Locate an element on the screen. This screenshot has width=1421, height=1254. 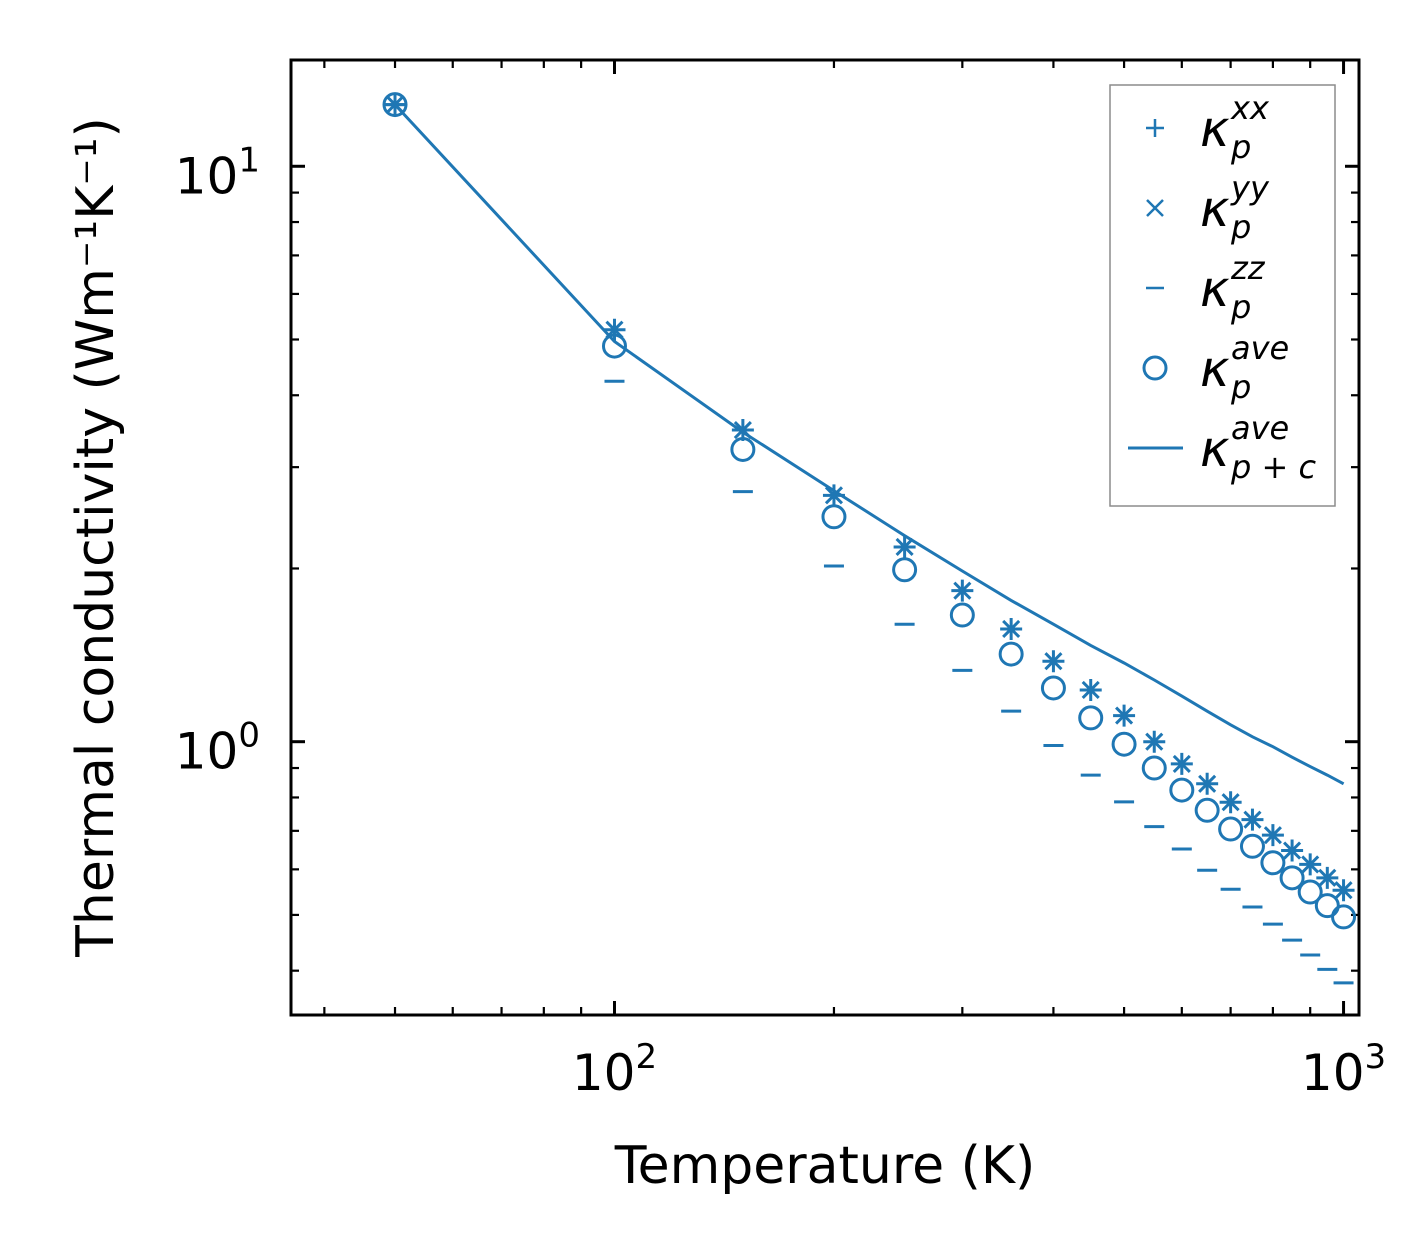
legend-label-sub: p + c is located at coordinates (1273, 467).